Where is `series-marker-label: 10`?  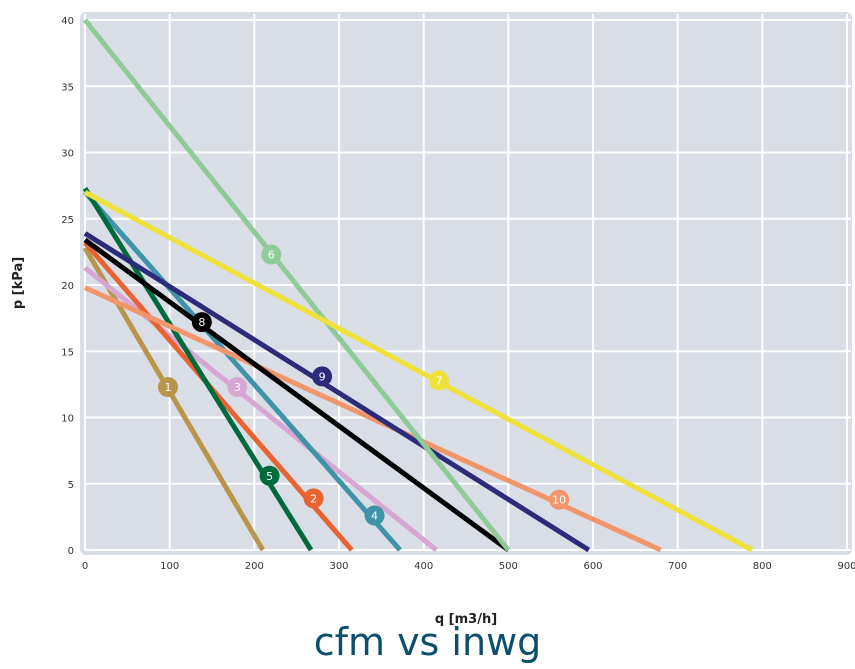
series-marker-label: 10 is located at coordinates (559, 500).